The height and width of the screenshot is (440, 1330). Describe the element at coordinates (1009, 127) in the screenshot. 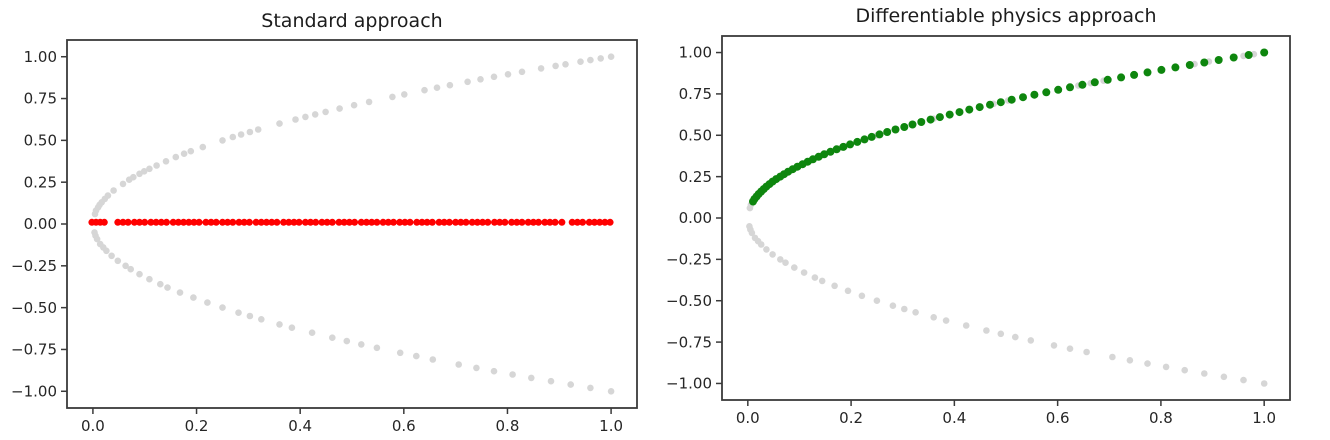

I see `series-diffphys-nn-prediction` at that location.